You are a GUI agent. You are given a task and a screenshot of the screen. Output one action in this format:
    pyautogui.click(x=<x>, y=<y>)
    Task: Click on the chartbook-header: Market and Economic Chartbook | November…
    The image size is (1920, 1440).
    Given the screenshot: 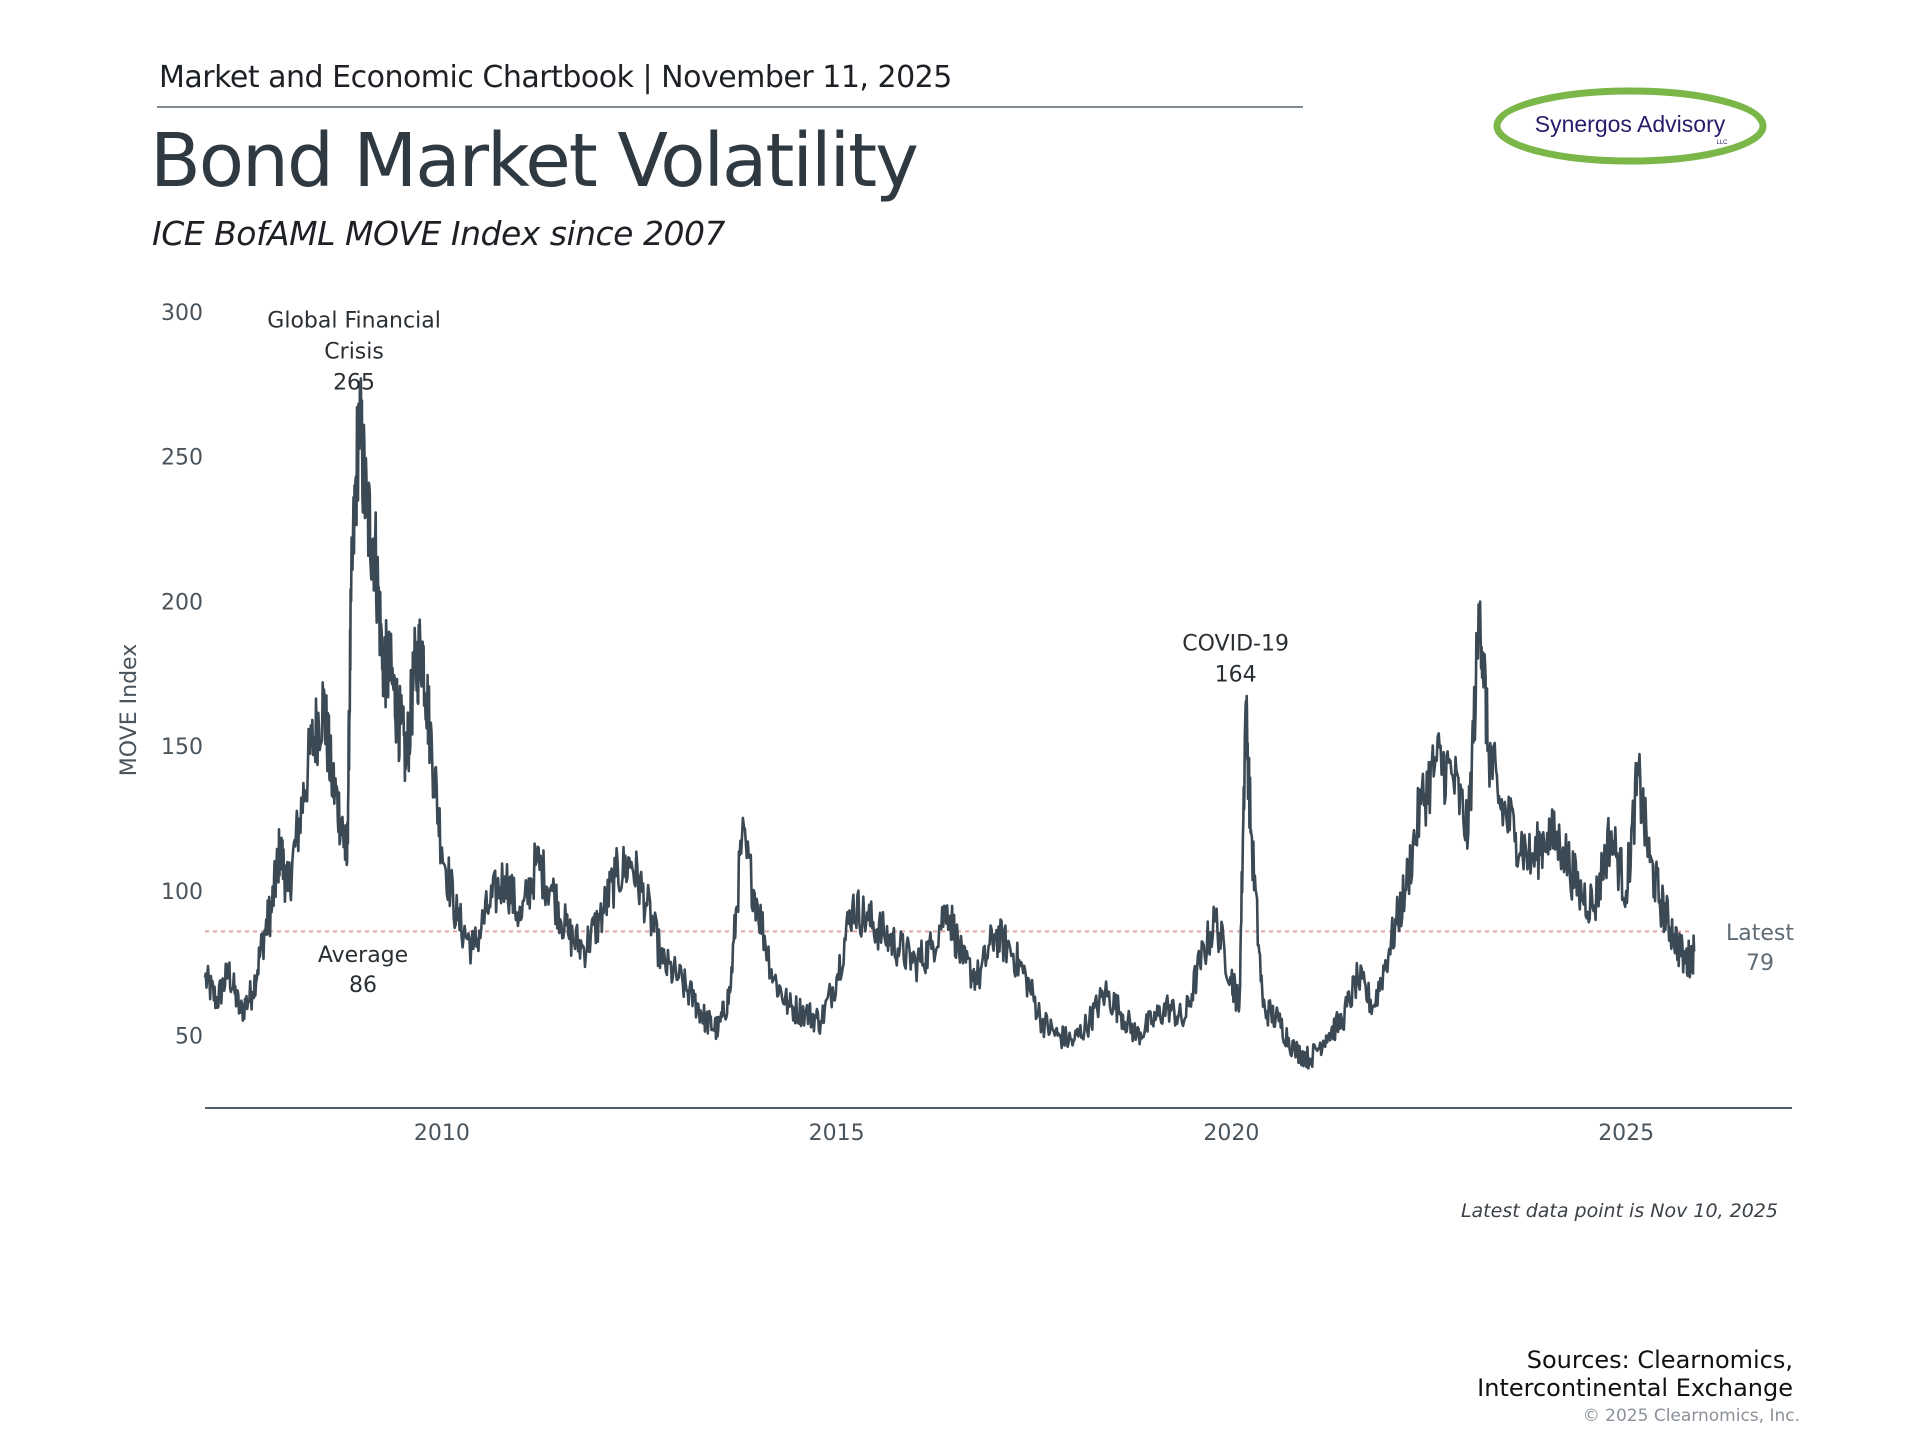 What is the action you would take?
    pyautogui.click(x=555, y=77)
    